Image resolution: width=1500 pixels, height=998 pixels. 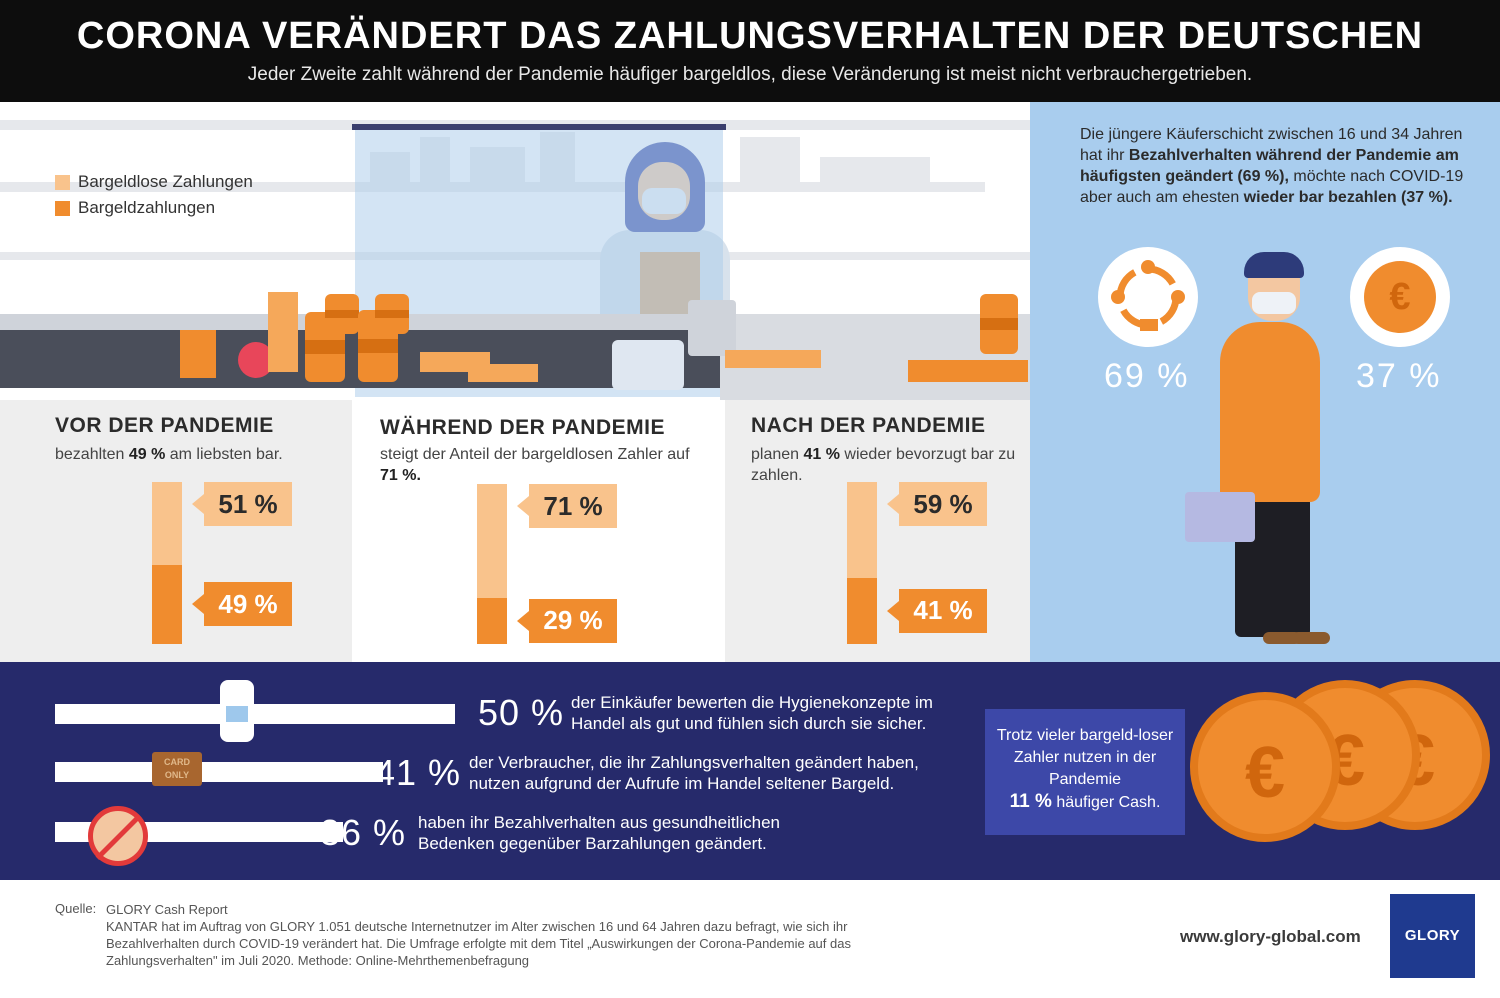 What do you see at coordinates (1220, 517) in the screenshot?
I see `shopping-basket-icon` at bounding box center [1220, 517].